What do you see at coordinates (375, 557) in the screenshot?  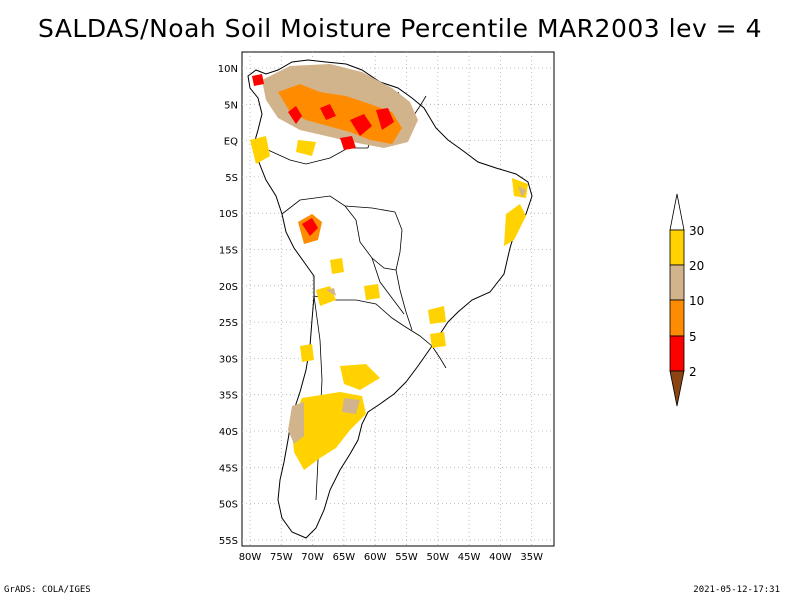 I see `longitude-tick-label: 60W` at bounding box center [375, 557].